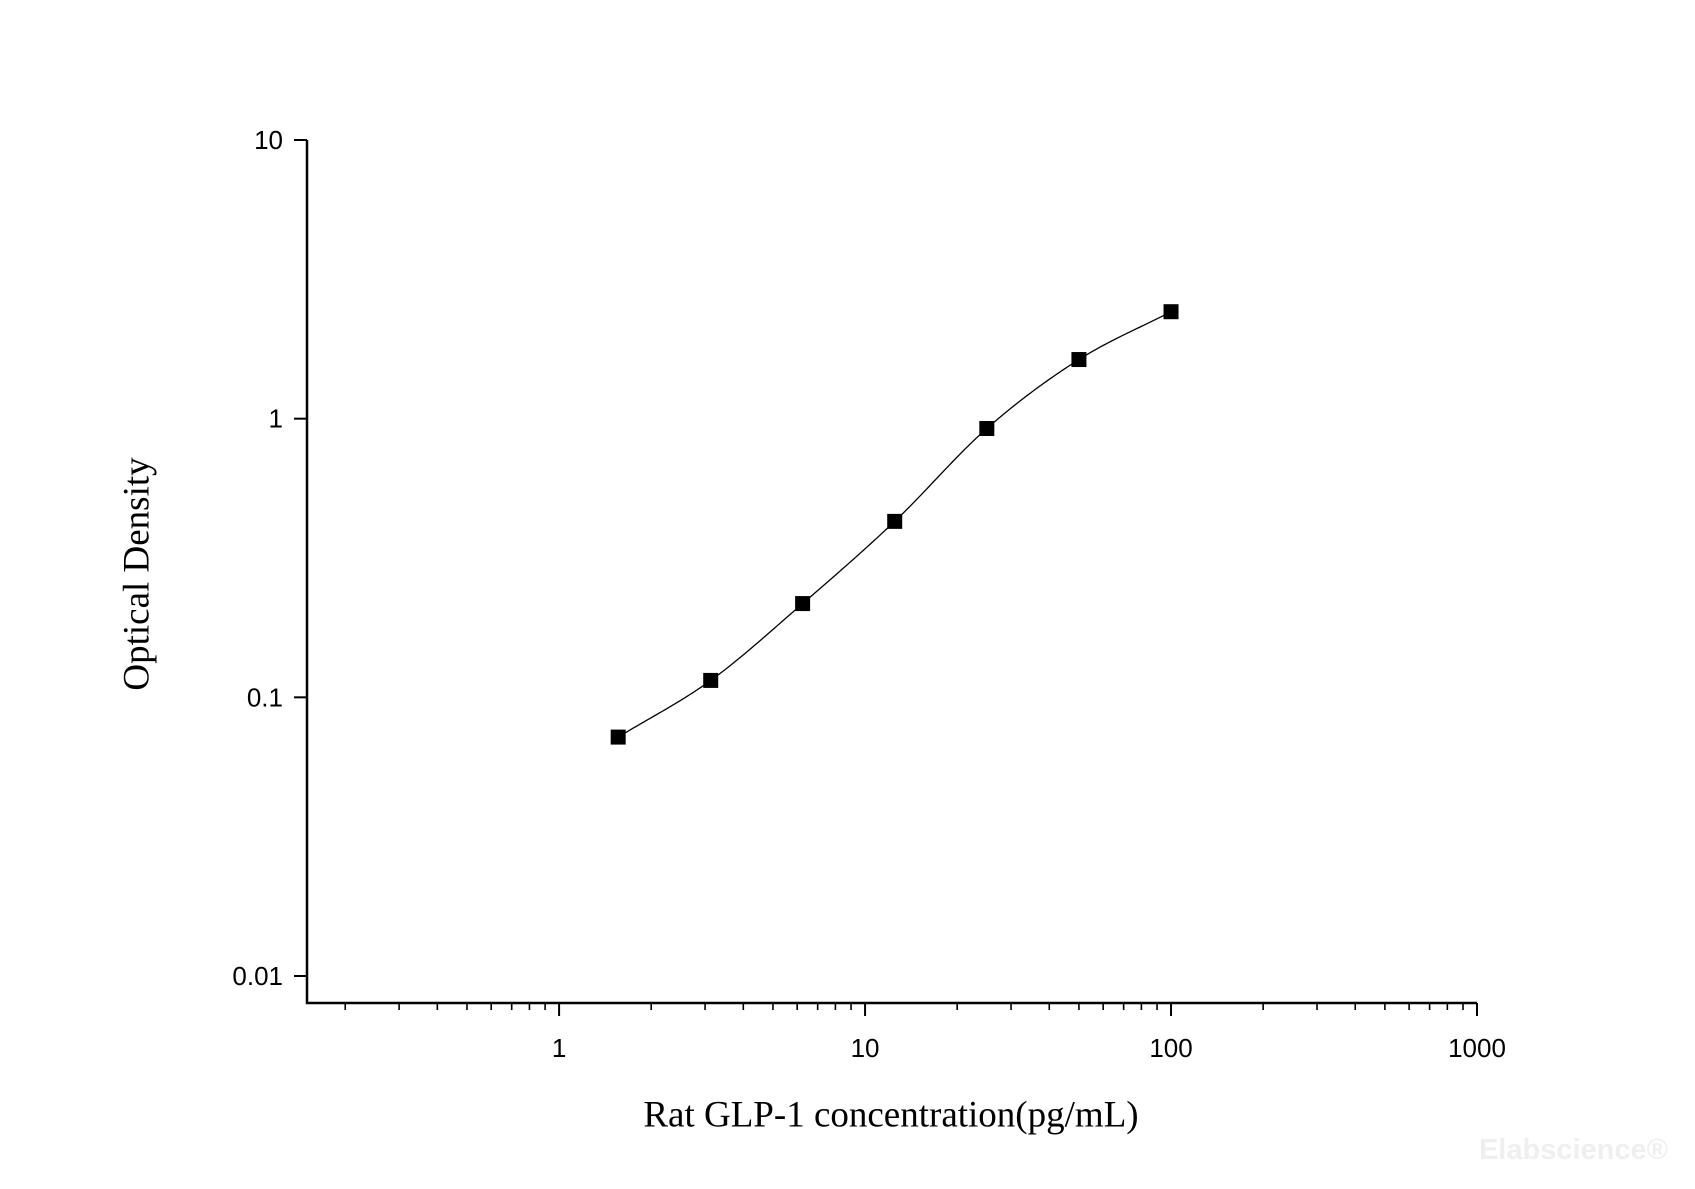  What do you see at coordinates (1477, 1048) in the screenshot?
I see `x-tick-label: 1000` at bounding box center [1477, 1048].